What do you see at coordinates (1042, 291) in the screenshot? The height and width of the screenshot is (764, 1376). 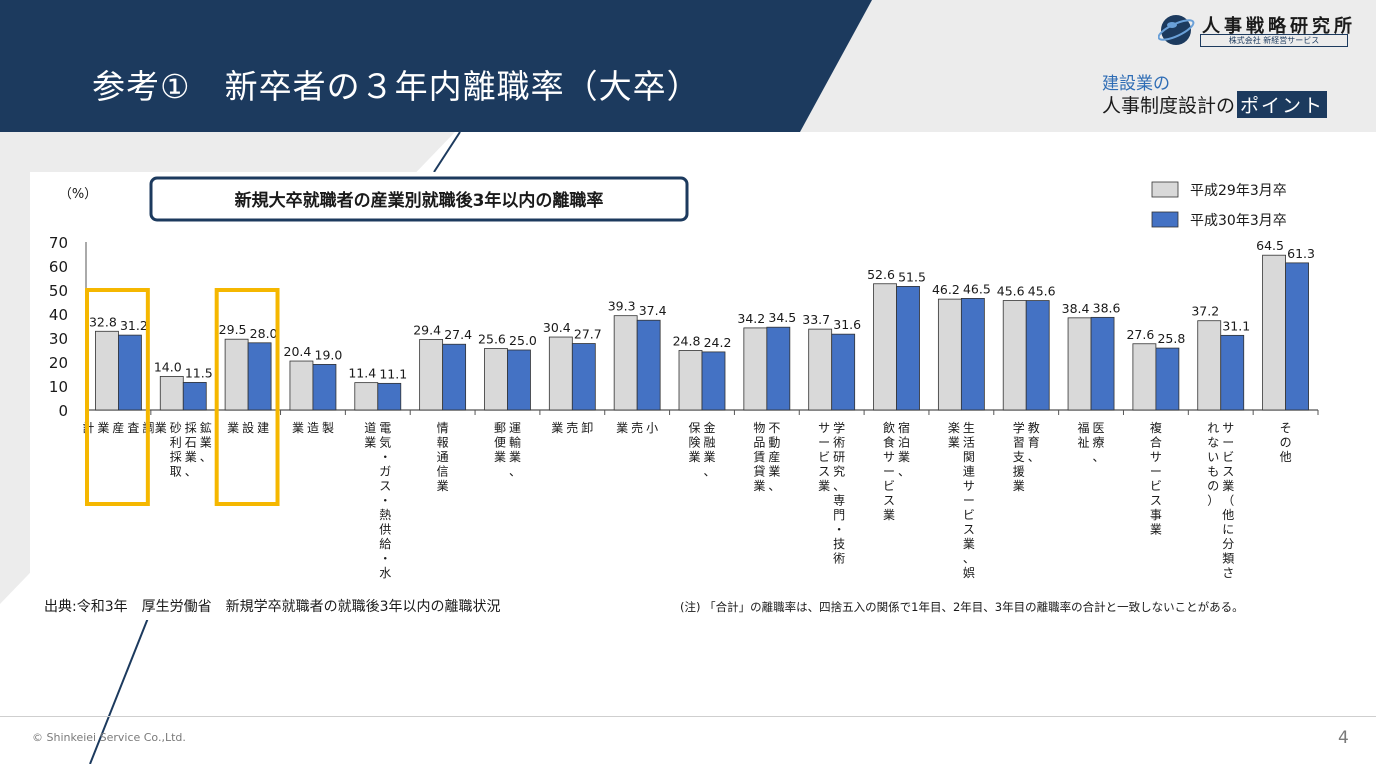 I see `bar-value-label: 45.6` at bounding box center [1042, 291].